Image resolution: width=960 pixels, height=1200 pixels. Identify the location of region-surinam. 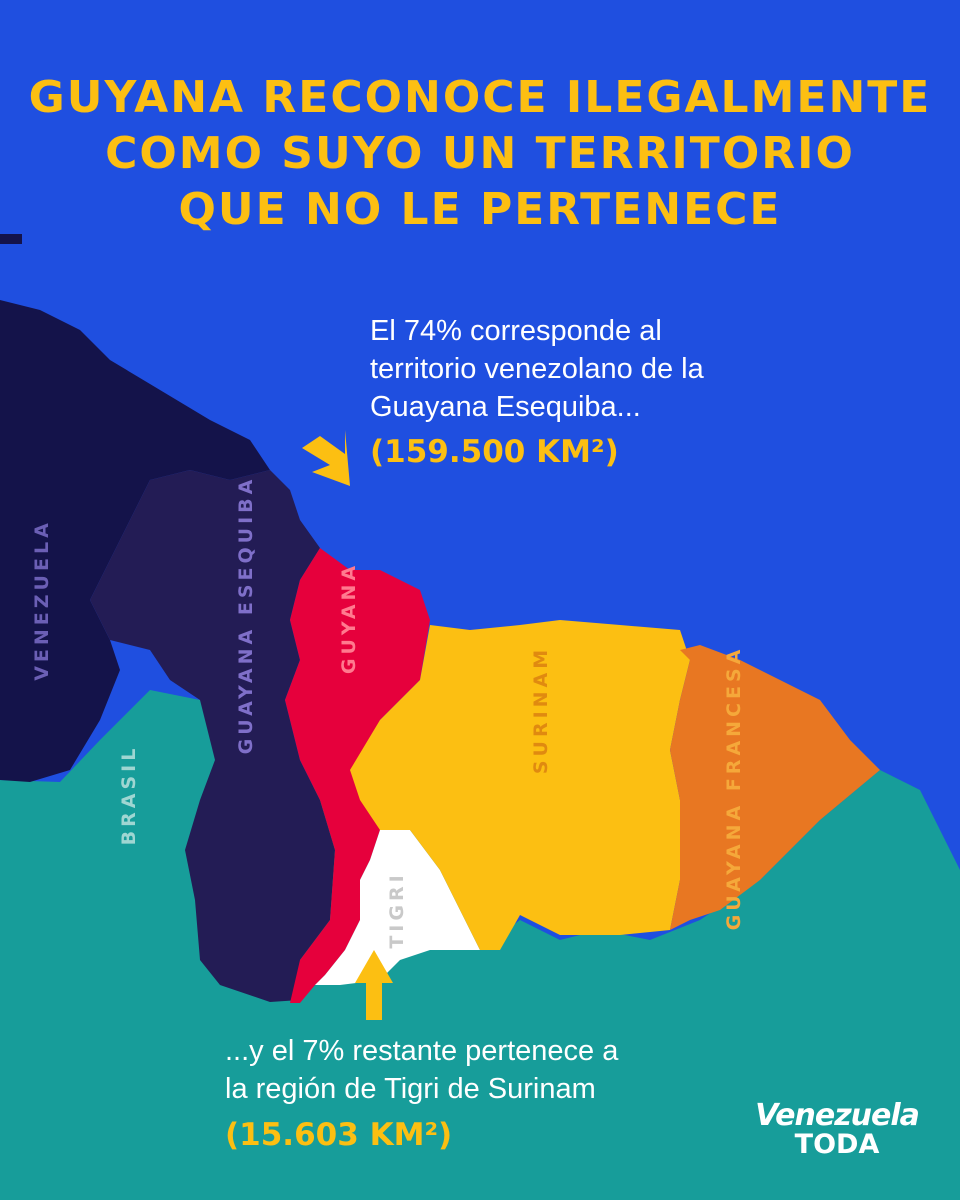
(520, 785).